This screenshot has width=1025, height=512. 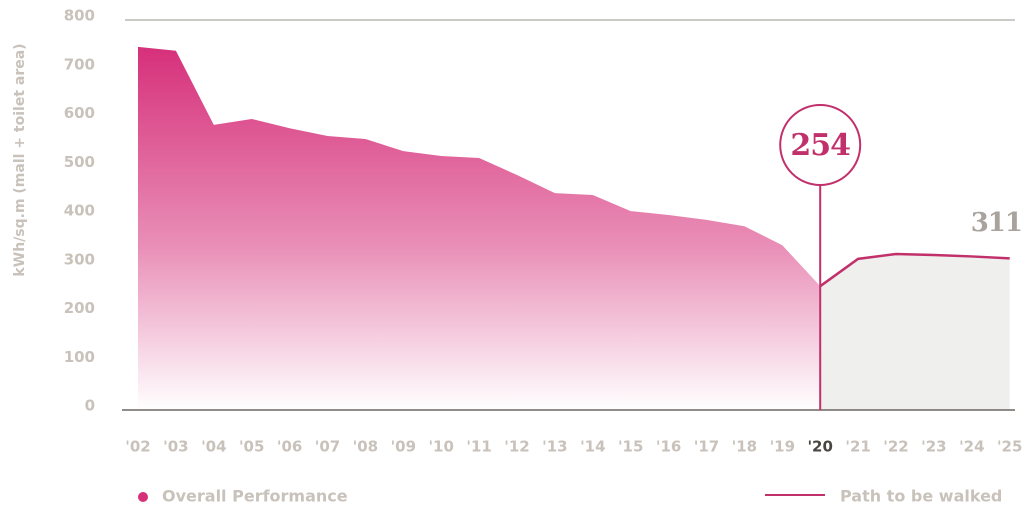 I want to click on x-tick-label: '19, so click(x=782, y=447).